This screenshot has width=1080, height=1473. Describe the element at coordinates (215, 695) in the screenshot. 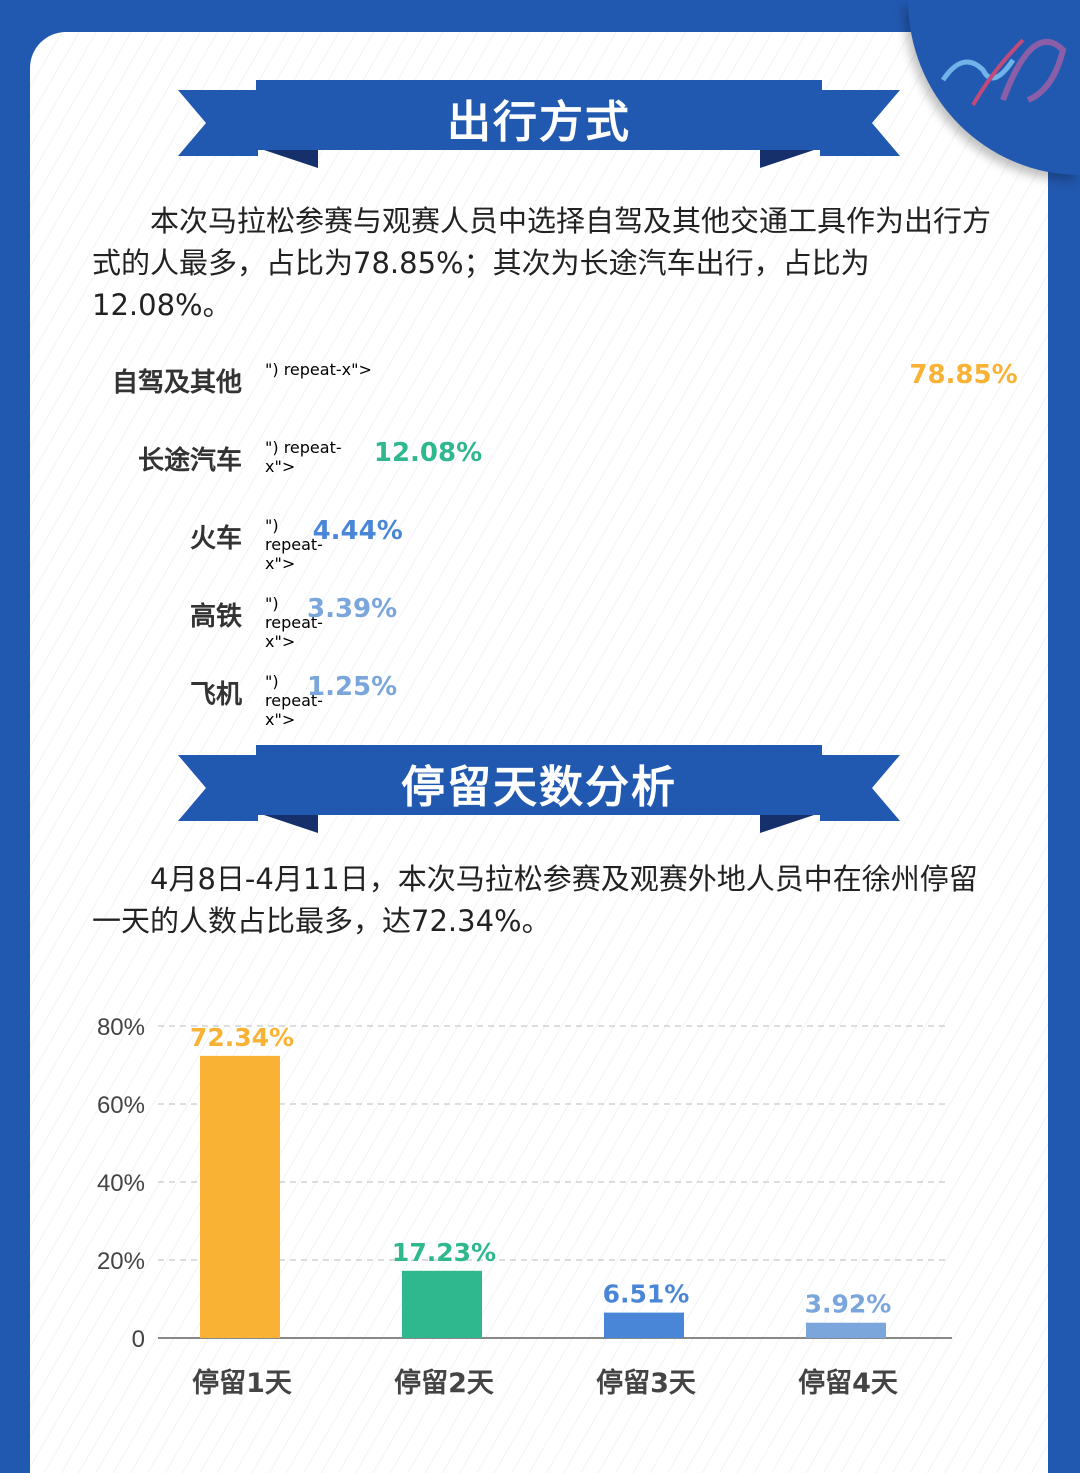

I see `travel-label: 飞机` at that location.